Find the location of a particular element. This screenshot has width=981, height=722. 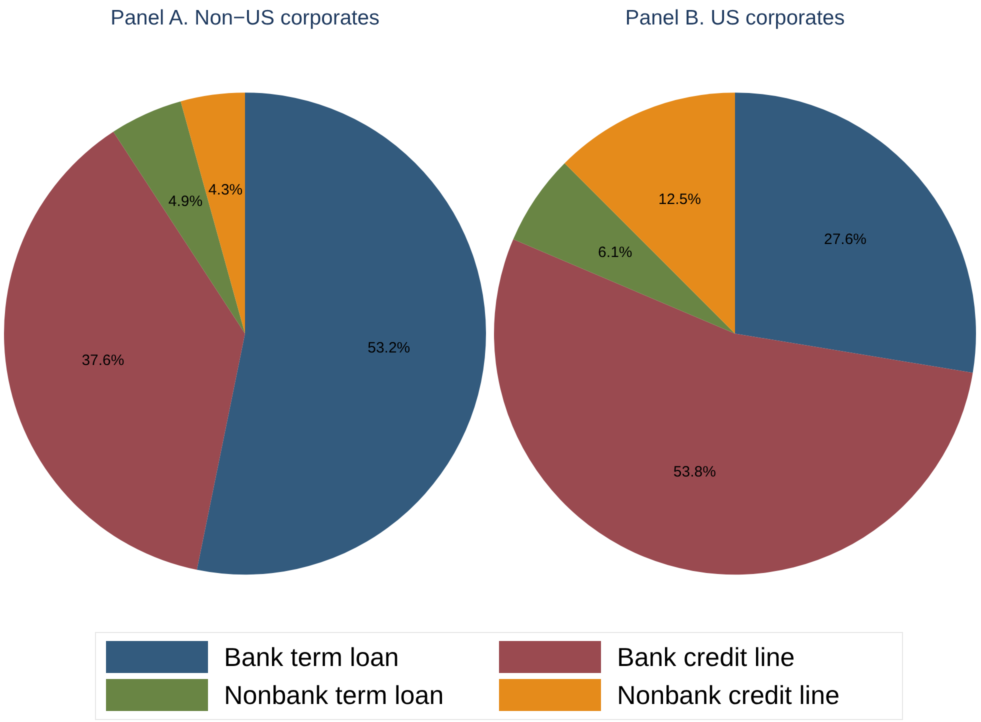

data-label: 4.9% is located at coordinates (185, 201).